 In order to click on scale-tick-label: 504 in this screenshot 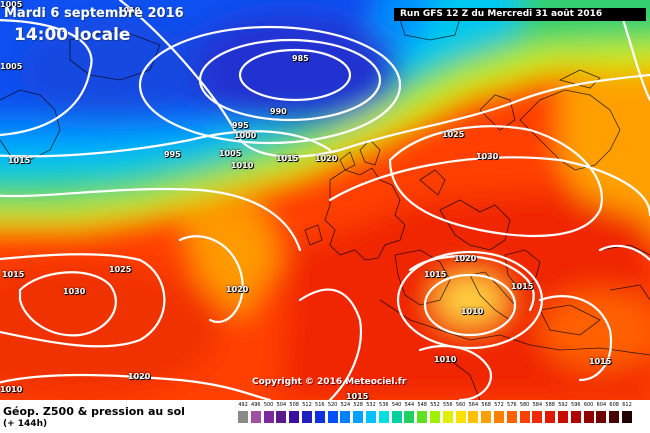, I will do `click(281, 405)`.